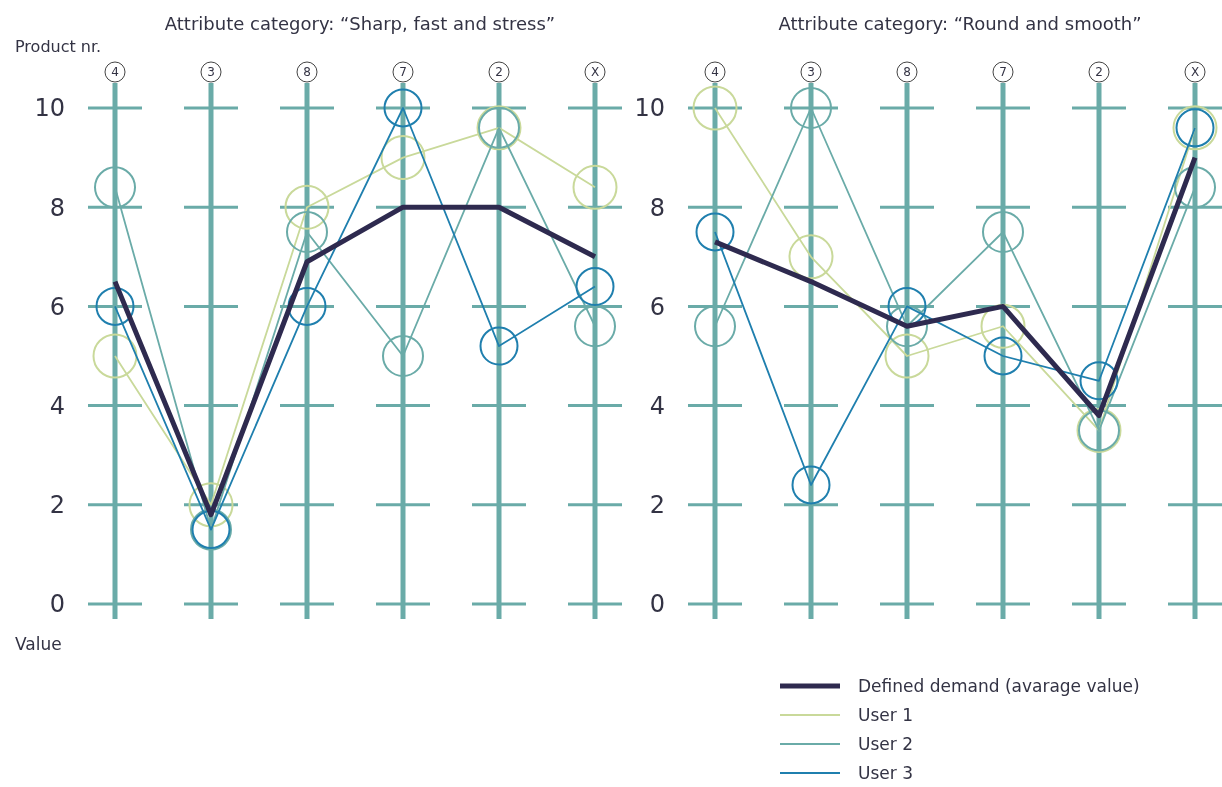 This screenshot has width=1222, height=787. I want to click on legend-label: User 1, so click(885, 714).